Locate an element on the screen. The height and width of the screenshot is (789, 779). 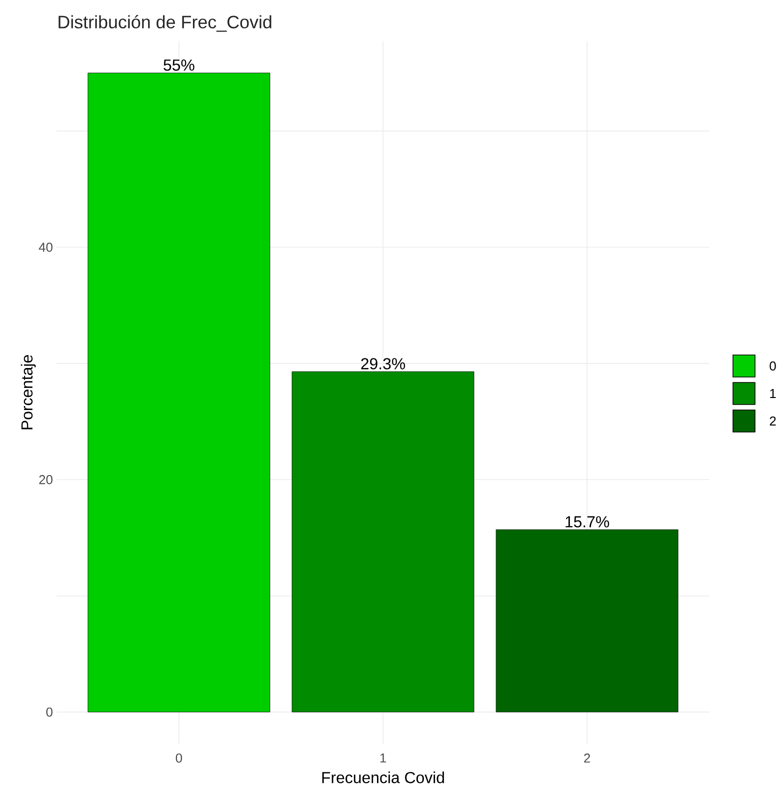
x-tick-label: 2 is located at coordinates (587, 758).